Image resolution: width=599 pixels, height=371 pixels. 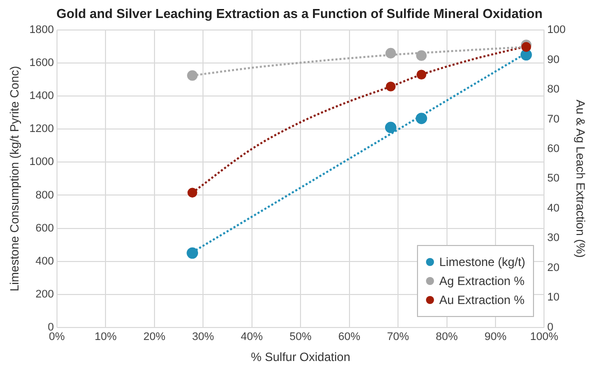 I want to click on y-tick-label: 1200, so click(x=41, y=129).